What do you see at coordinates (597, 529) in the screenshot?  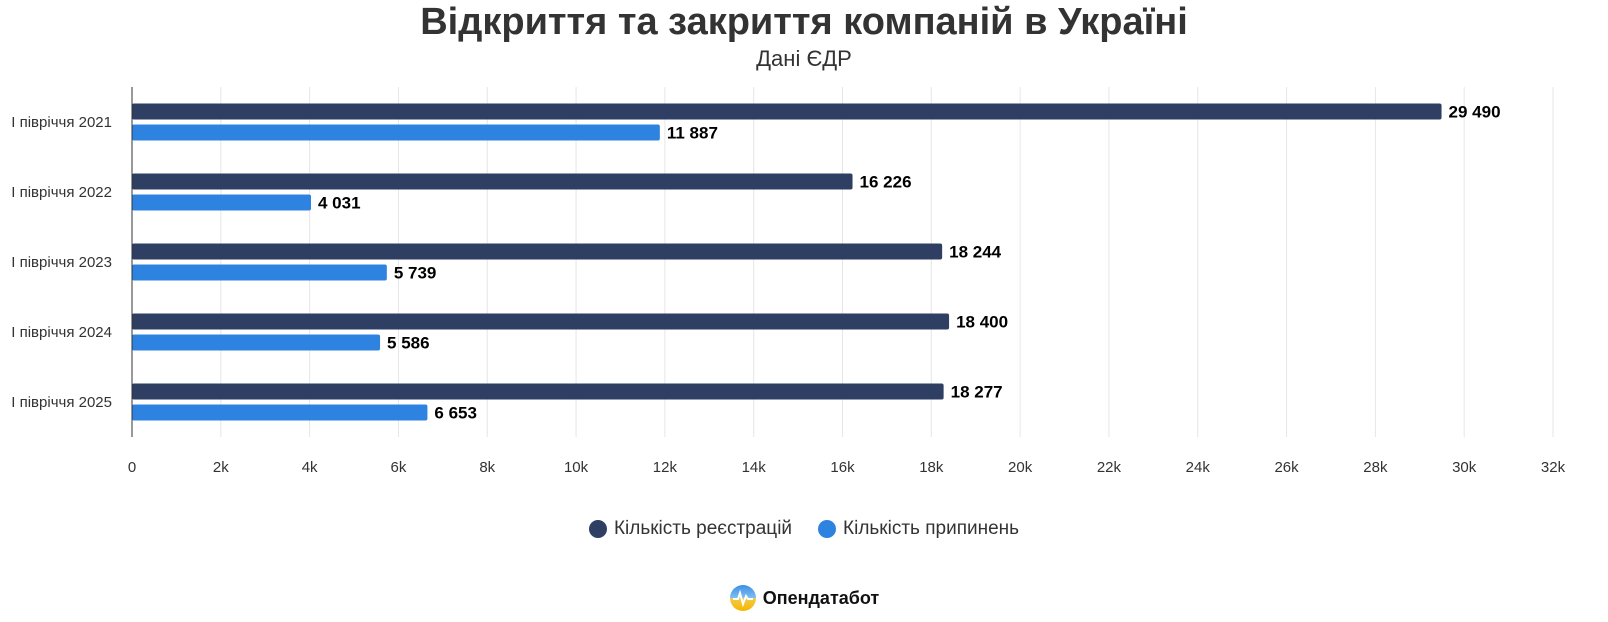 I see `legend-marker-registrations` at bounding box center [597, 529].